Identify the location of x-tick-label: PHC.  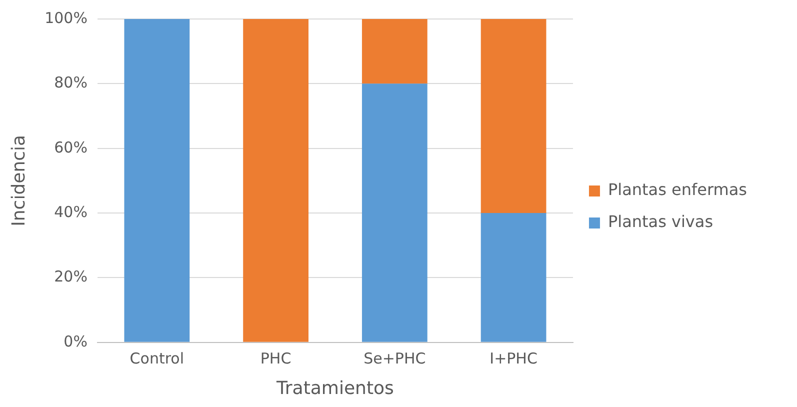
(276, 358).